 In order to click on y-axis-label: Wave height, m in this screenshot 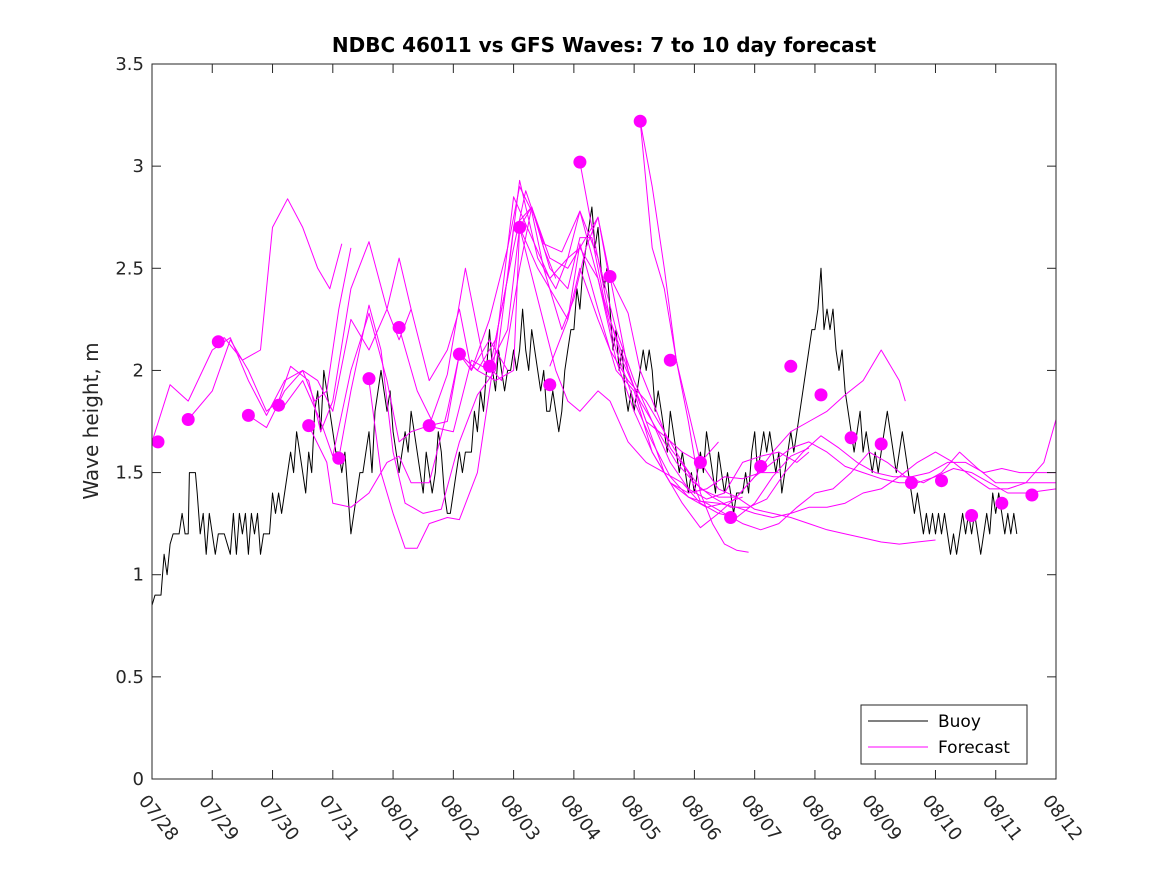, I will do `click(91, 420)`.